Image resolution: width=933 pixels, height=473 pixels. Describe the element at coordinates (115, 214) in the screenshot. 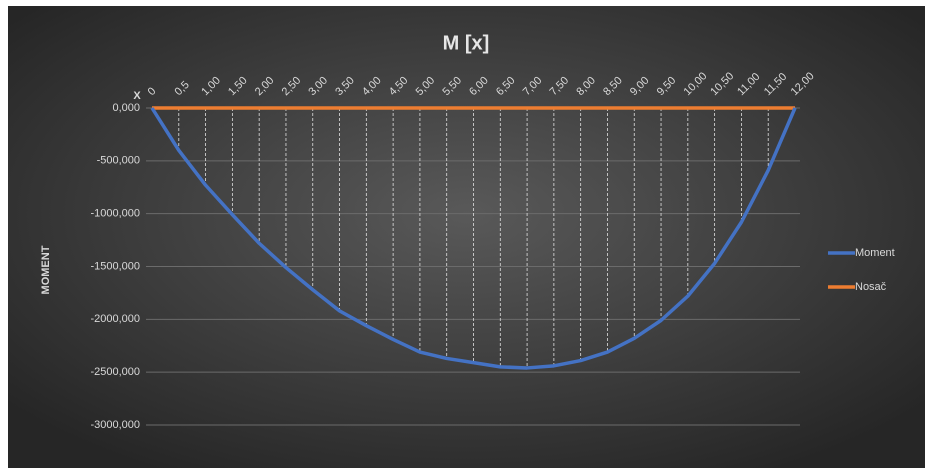

I see `y-tick-label: -1000,000` at that location.